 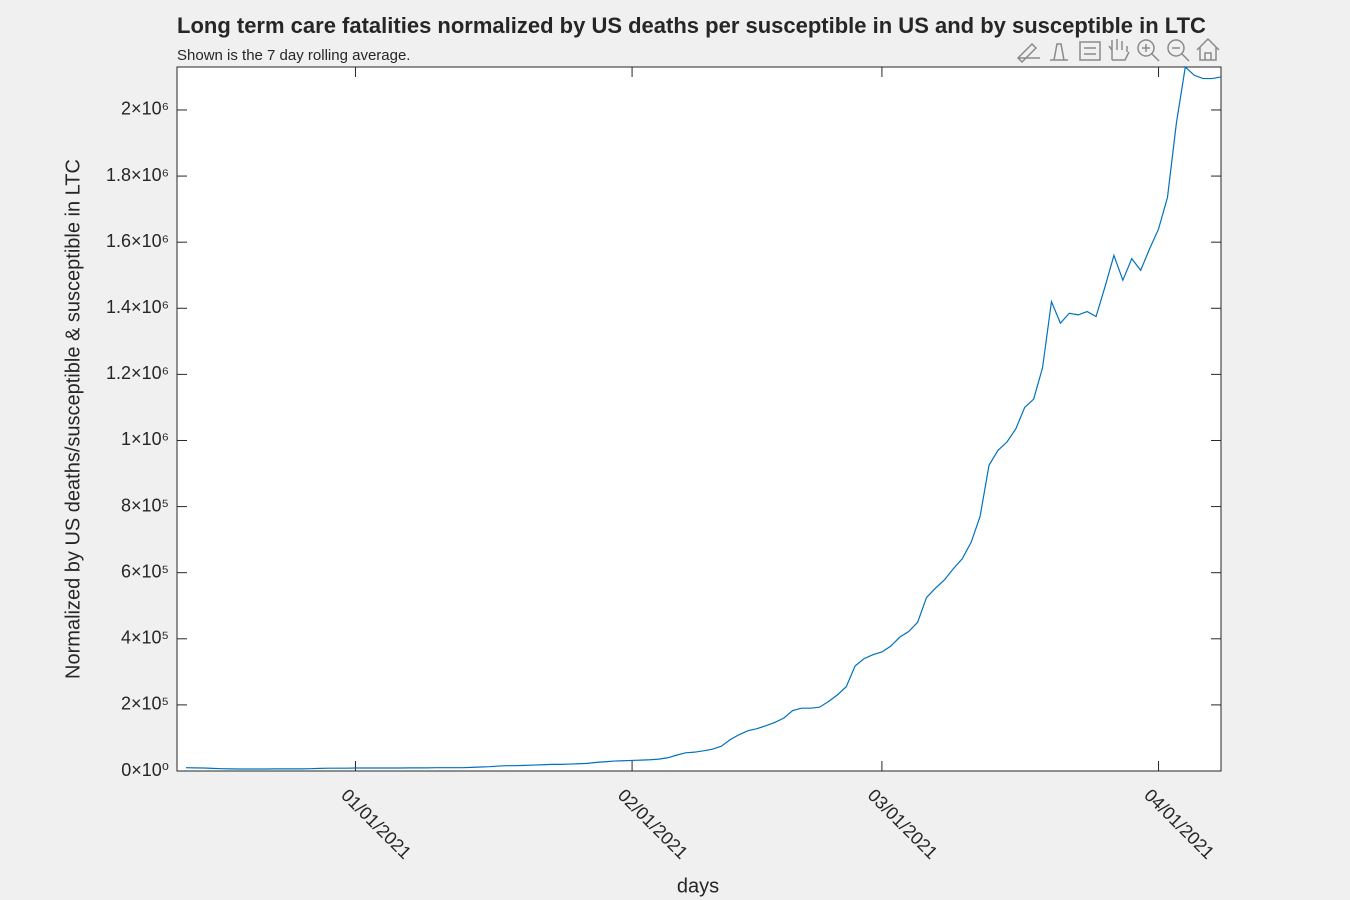 I want to click on y-tick-label: 6×10⁵, so click(x=145, y=571).